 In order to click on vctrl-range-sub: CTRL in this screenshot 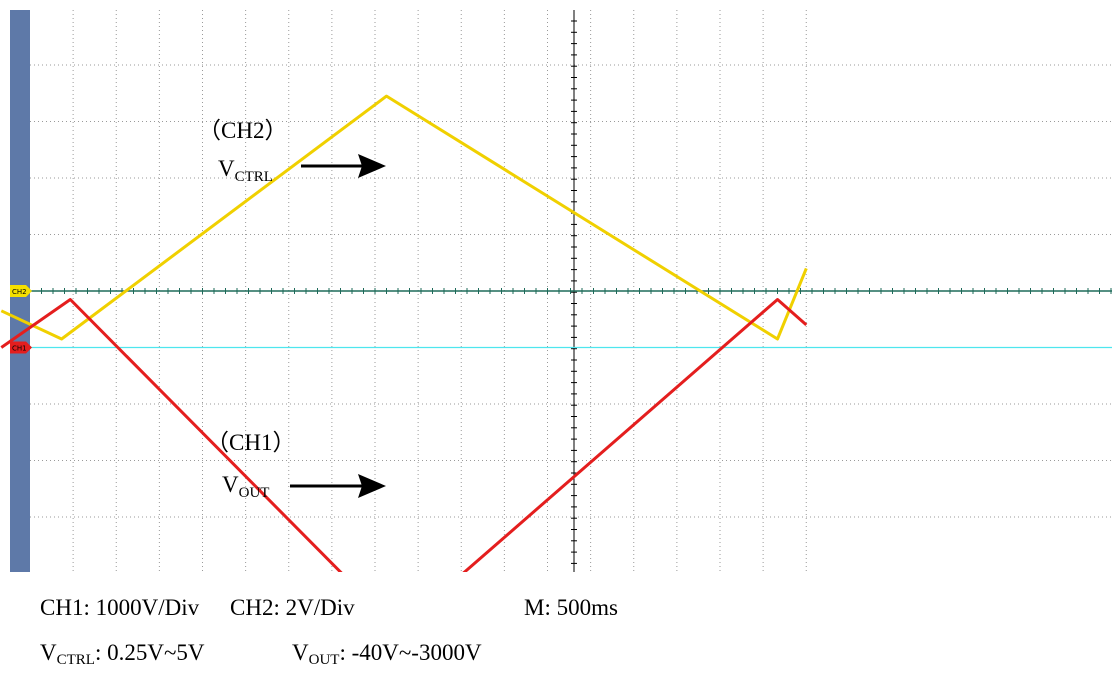, I will do `click(75, 660)`.